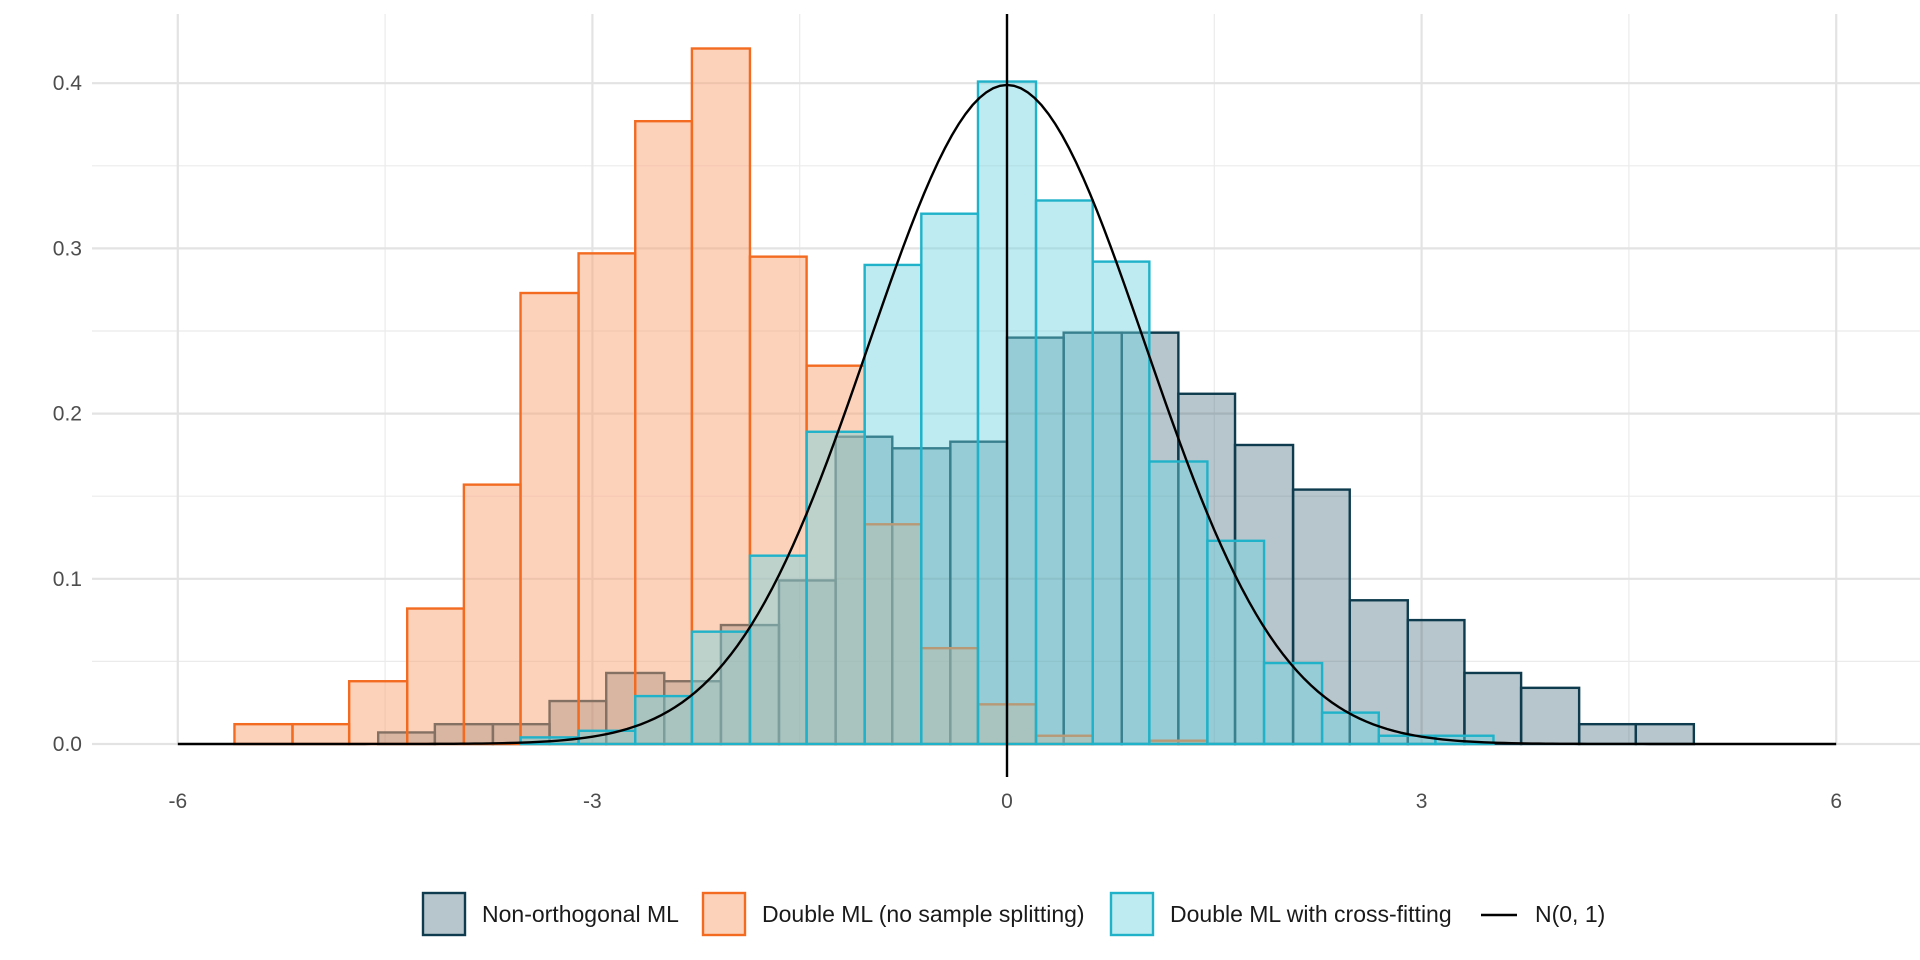  What do you see at coordinates (724, 914) in the screenshot?
I see `legend-swatch-double-ml-no-splitting` at bounding box center [724, 914].